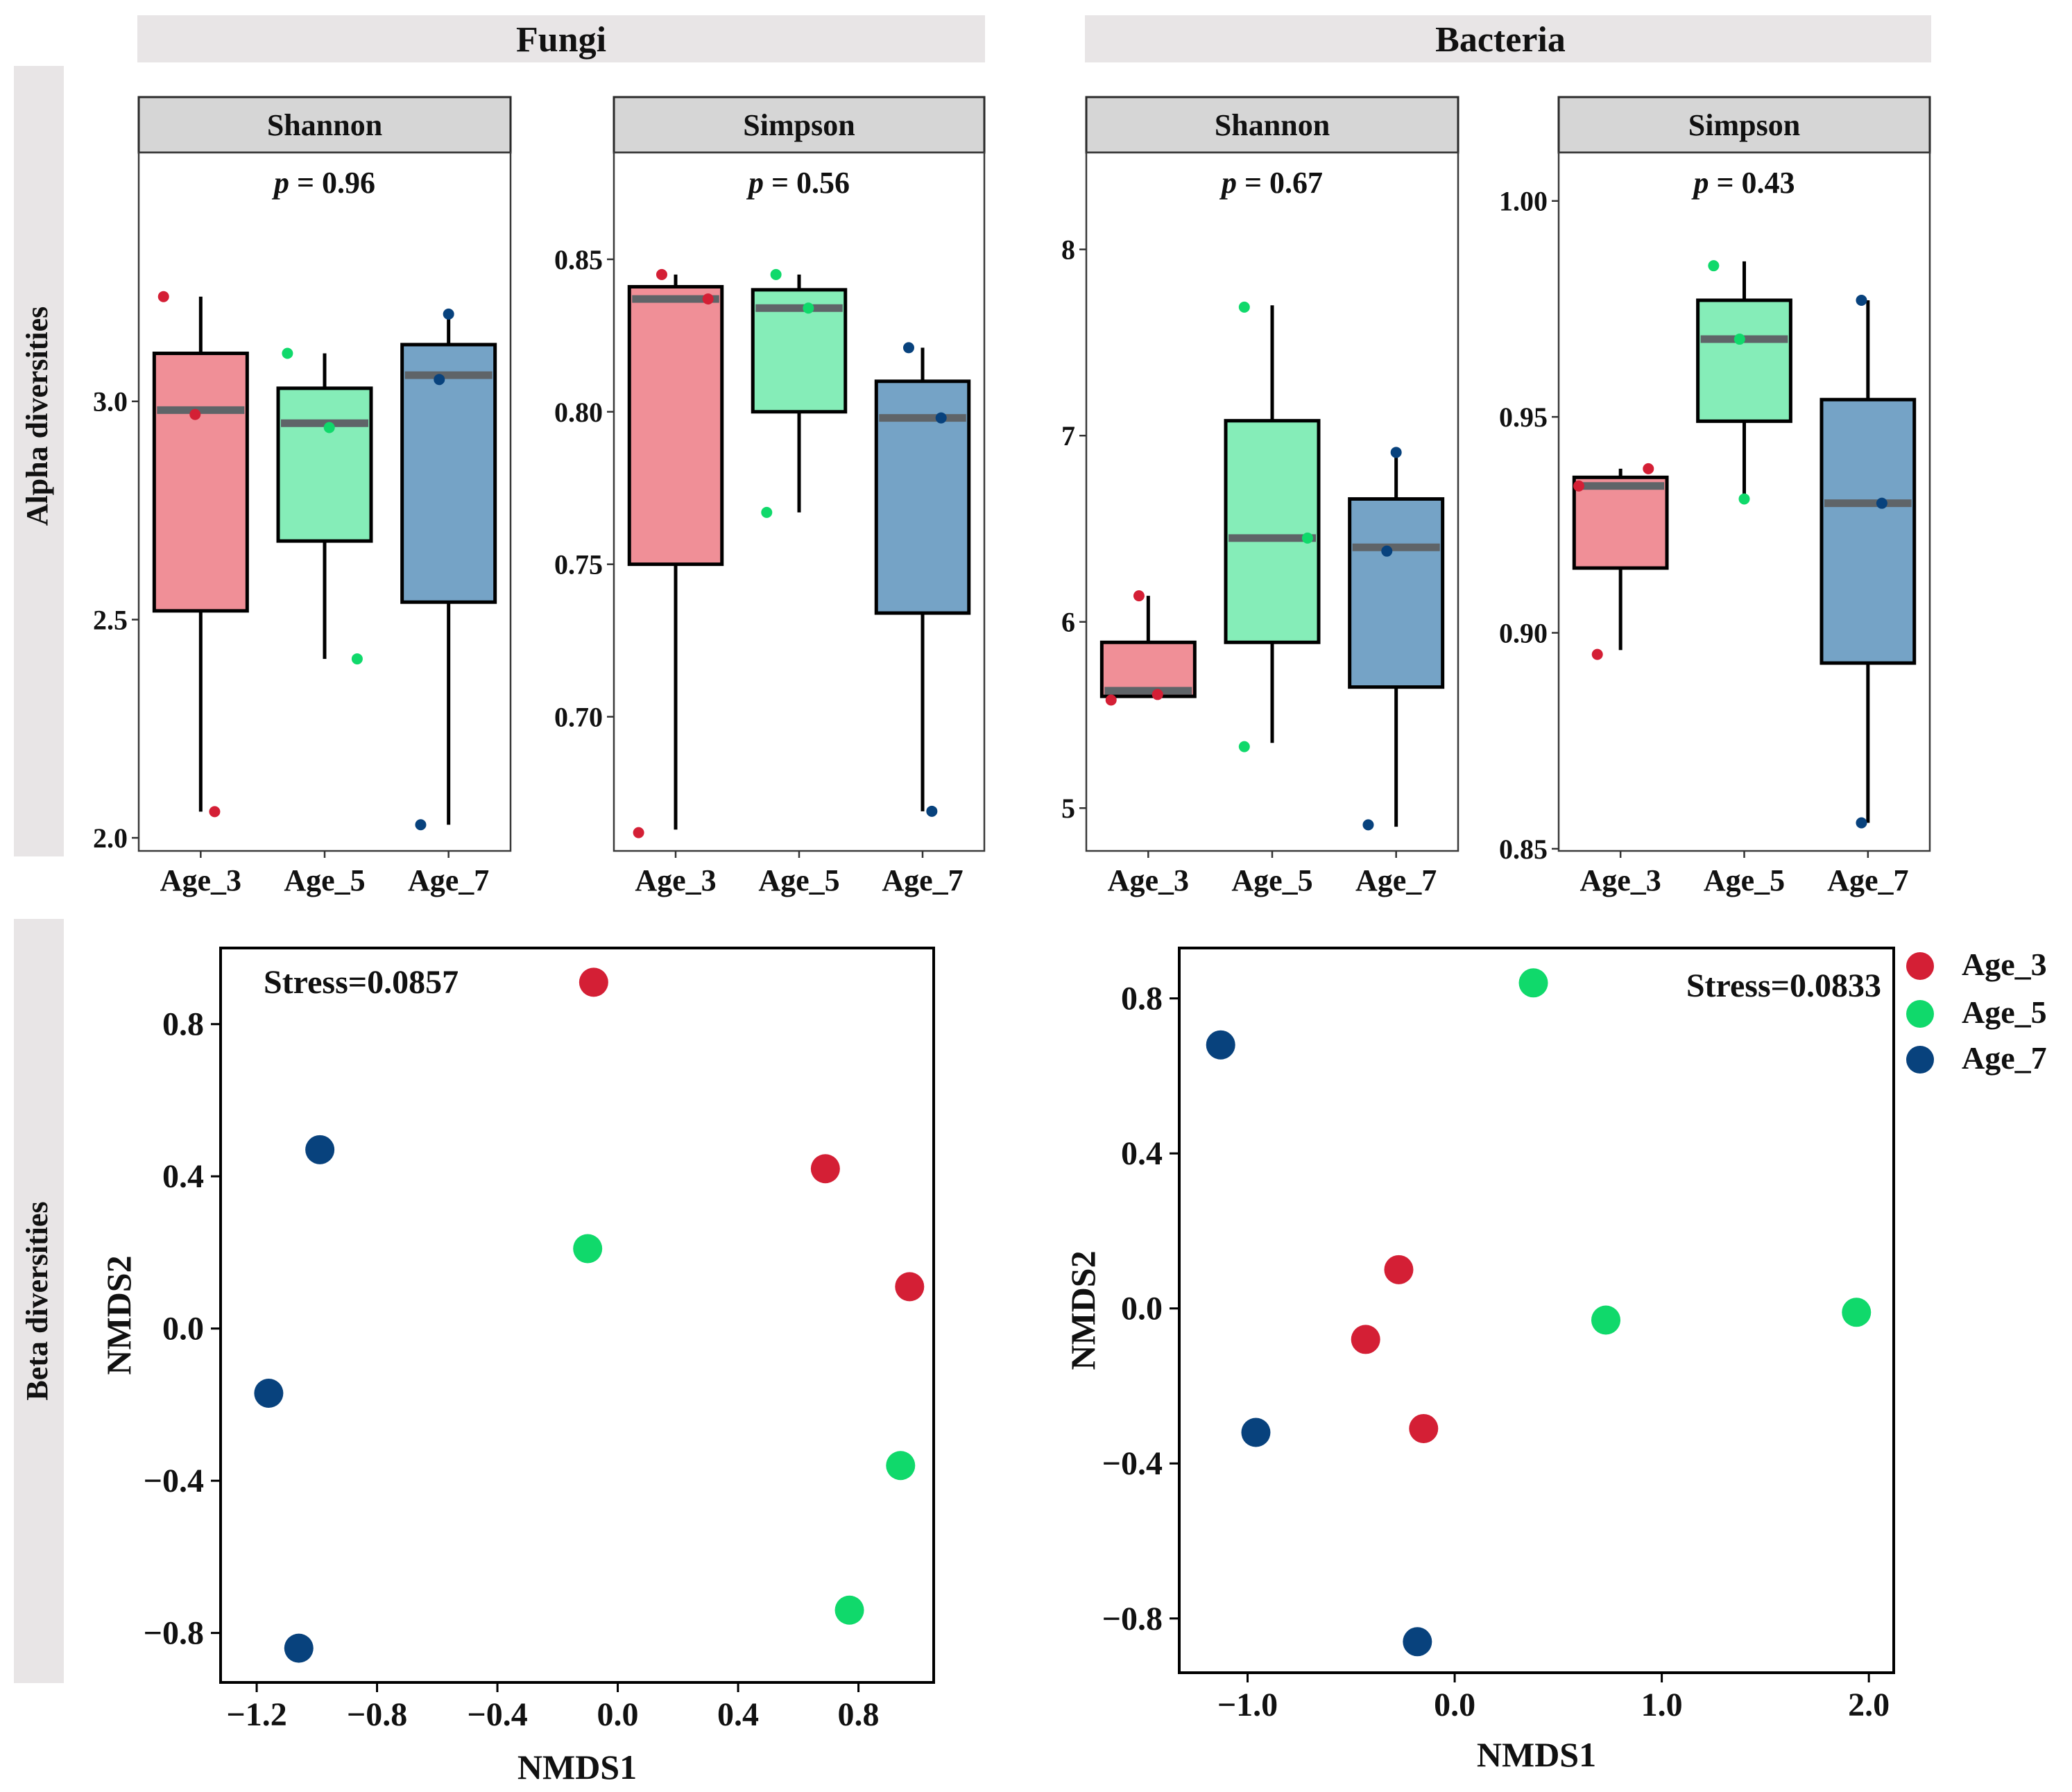  What do you see at coordinates (1524, 202) in the screenshot?
I see `y-tick-label: 1.00` at bounding box center [1524, 202].